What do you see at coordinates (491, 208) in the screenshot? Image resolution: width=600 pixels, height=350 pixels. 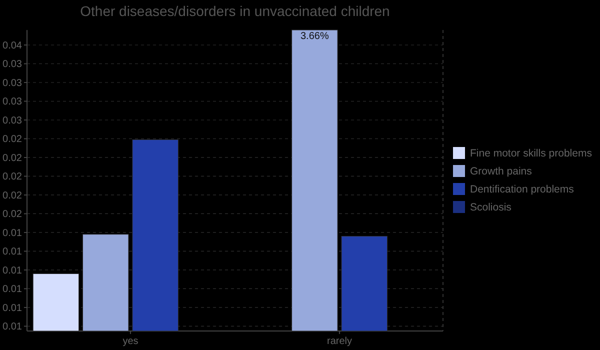 I see `legend-label: Scoliosis` at bounding box center [491, 208].